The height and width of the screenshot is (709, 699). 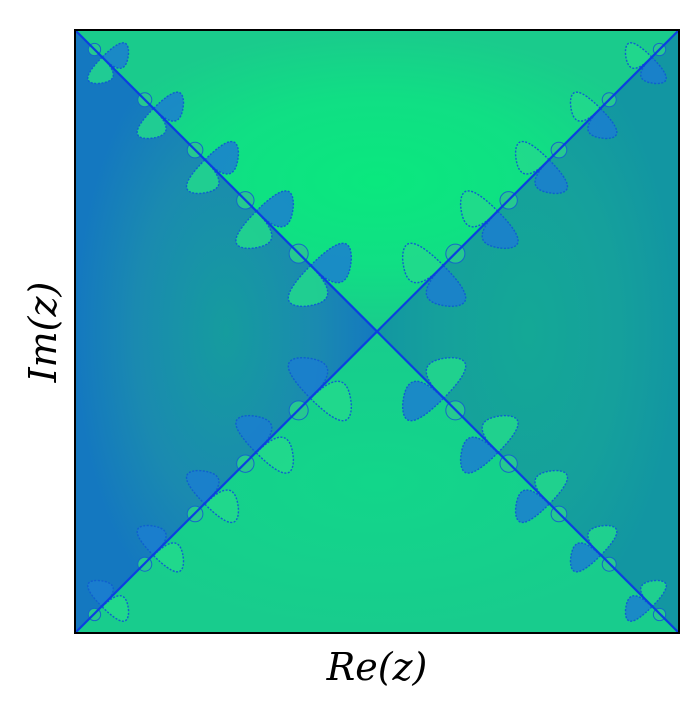 What do you see at coordinates (377, 667) in the screenshot?
I see `x-axis-label: Re(z)` at bounding box center [377, 667].